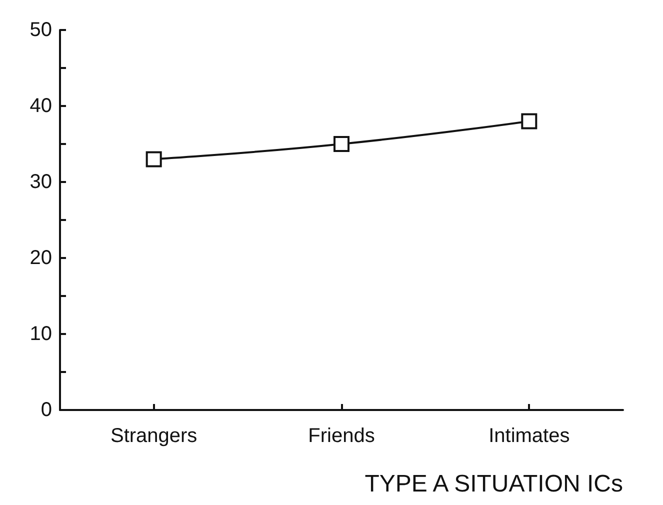  What do you see at coordinates (493, 484) in the screenshot?
I see `x-axis-title: TYPE A SITUATION ICs` at bounding box center [493, 484].